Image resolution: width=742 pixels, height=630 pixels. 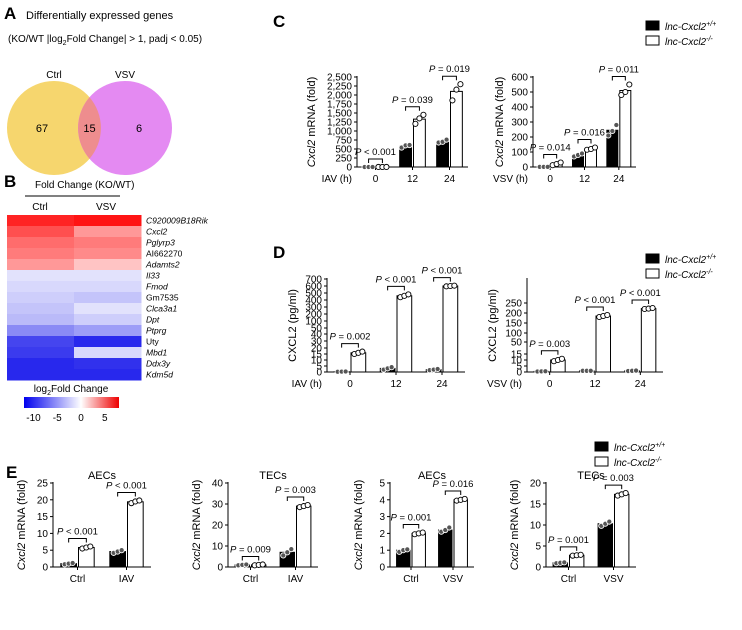 What do you see at coordinates (89, 128) in the screenshot?
I see `venn-overlap` at bounding box center [89, 128].